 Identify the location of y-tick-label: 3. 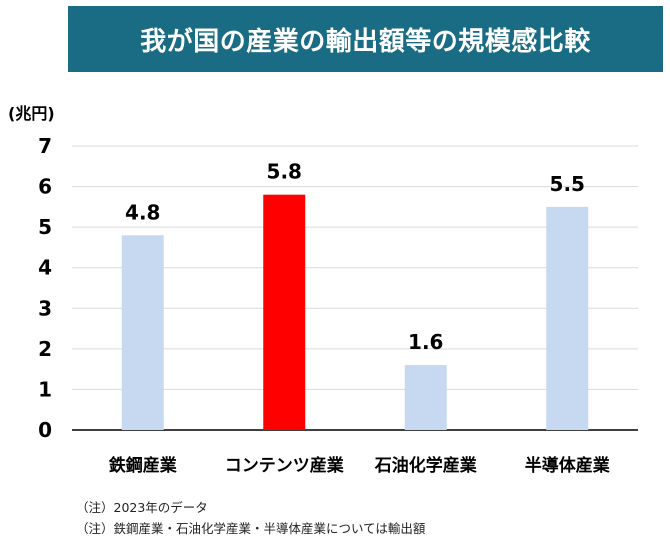
(45, 308).